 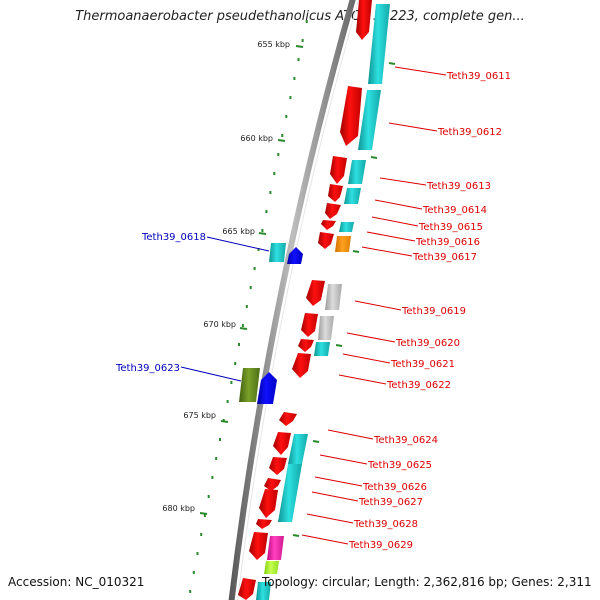 I want to click on left-leader-lines, so click(x=225, y=309).